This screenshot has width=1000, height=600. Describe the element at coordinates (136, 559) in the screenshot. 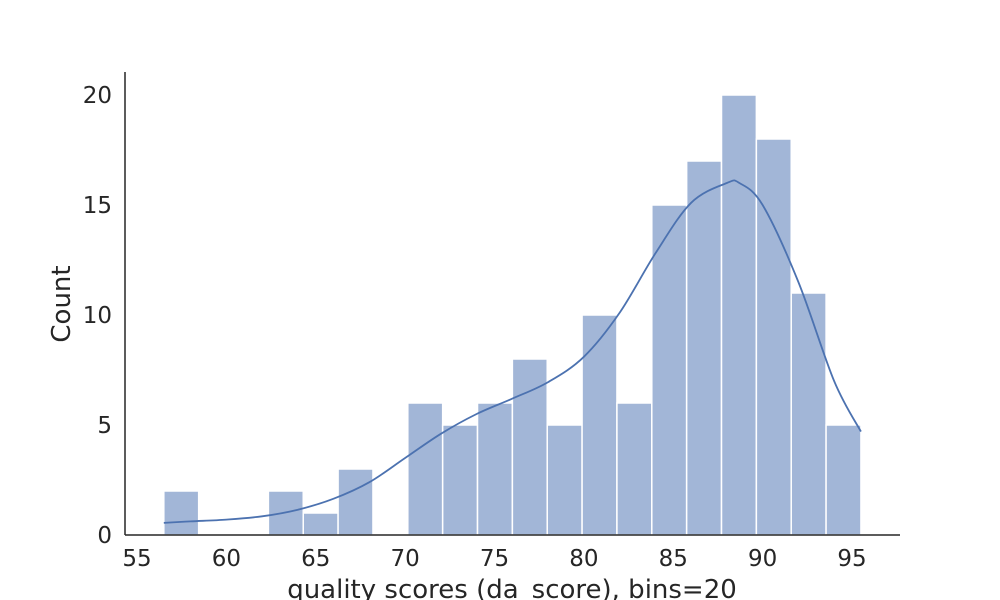

I see `x-tick-label: 55` at that location.